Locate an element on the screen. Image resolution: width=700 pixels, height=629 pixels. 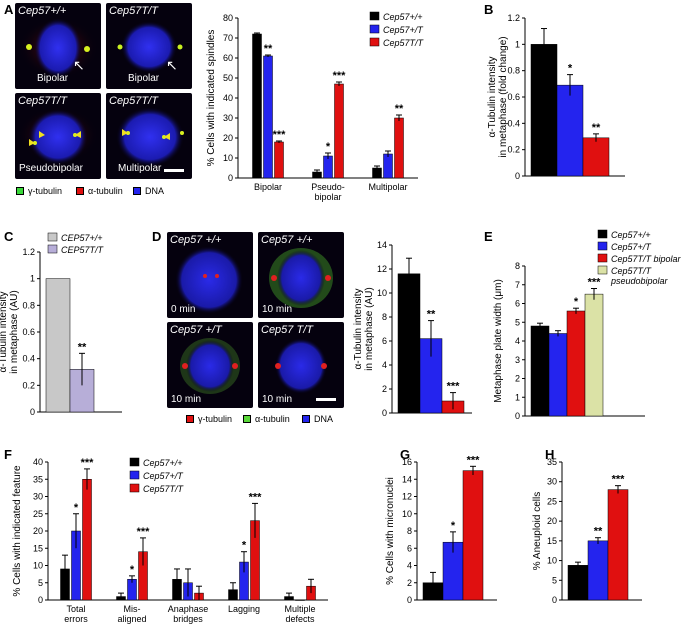
legend-label: Cep57T/T bipolar is located at coordinates (646, 259).